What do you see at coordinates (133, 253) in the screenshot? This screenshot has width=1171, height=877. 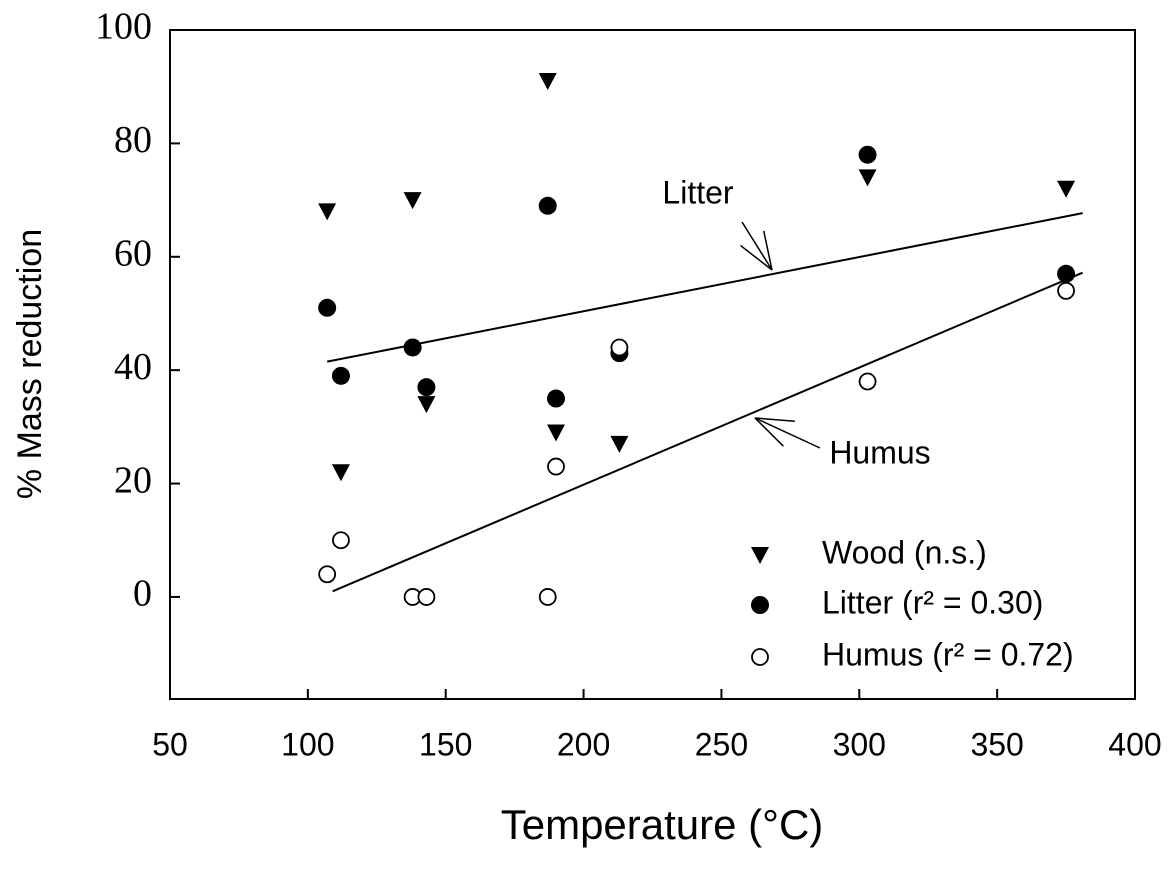 I see `y-tick-label: 60` at bounding box center [133, 253].